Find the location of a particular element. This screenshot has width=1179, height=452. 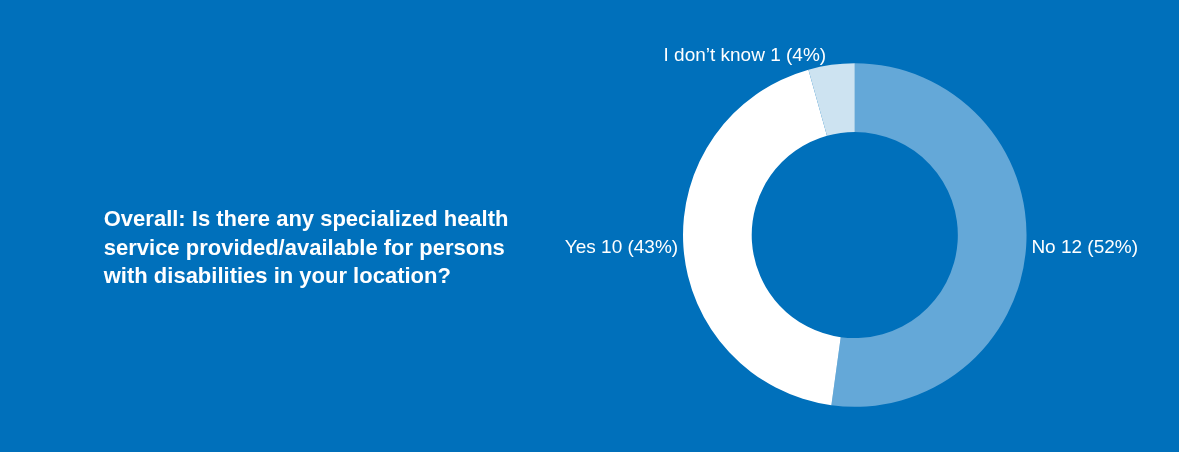

slice-label: I don’t know 1 (4%) is located at coordinates (745, 55).